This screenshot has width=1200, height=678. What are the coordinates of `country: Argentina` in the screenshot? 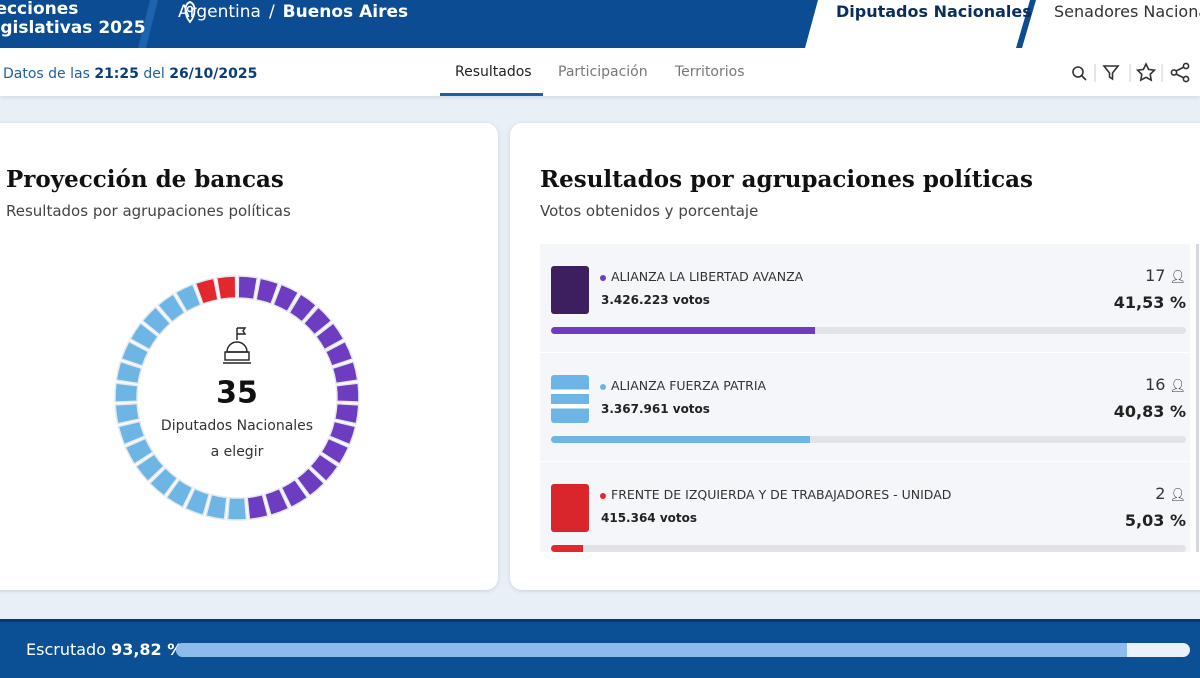 It's located at (219, 12).